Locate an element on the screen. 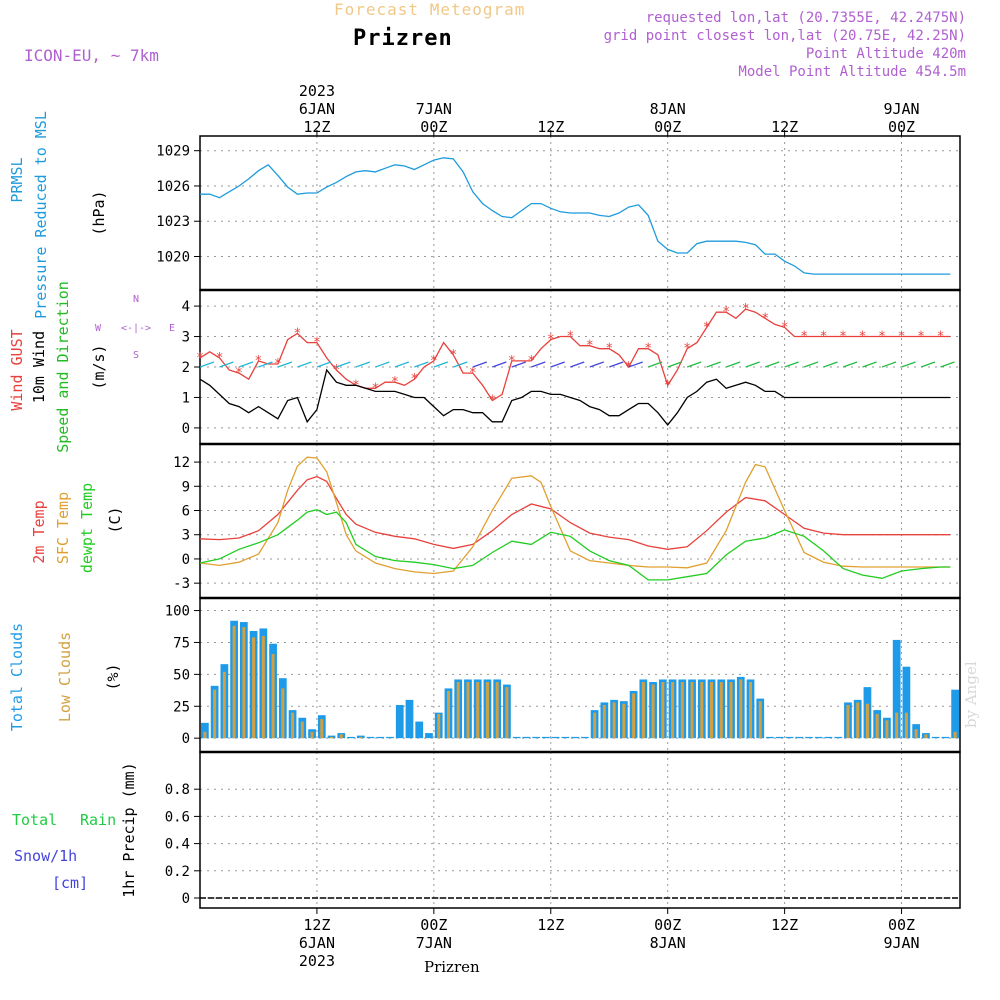 The image size is (1000, 1000). y-tick-label: 1 is located at coordinates (186, 398).